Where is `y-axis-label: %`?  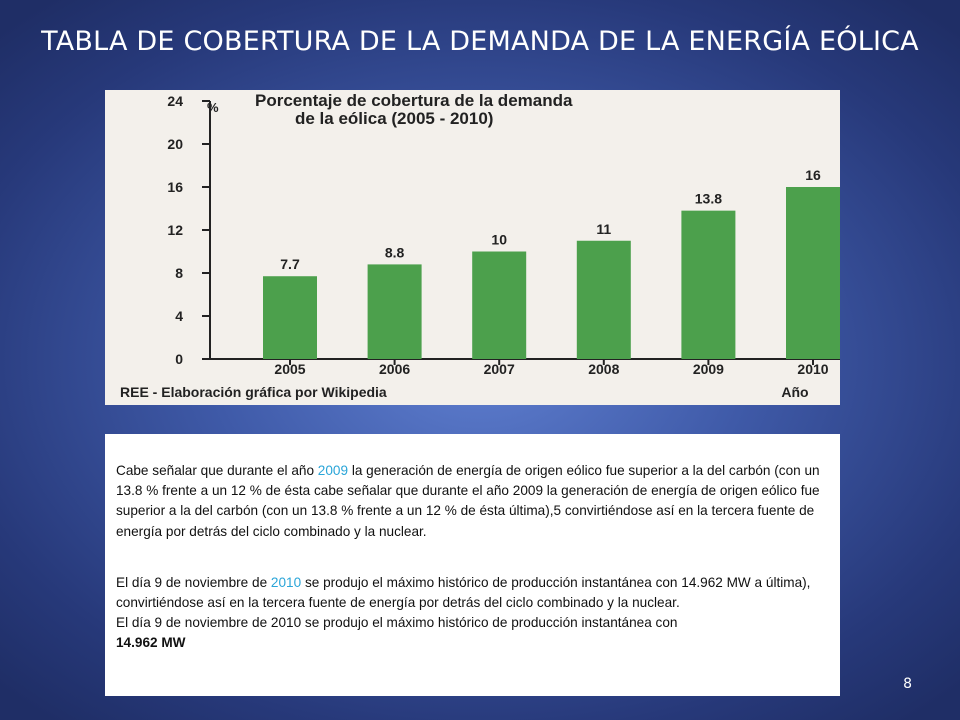
y-axis-label: % is located at coordinates (213, 107).